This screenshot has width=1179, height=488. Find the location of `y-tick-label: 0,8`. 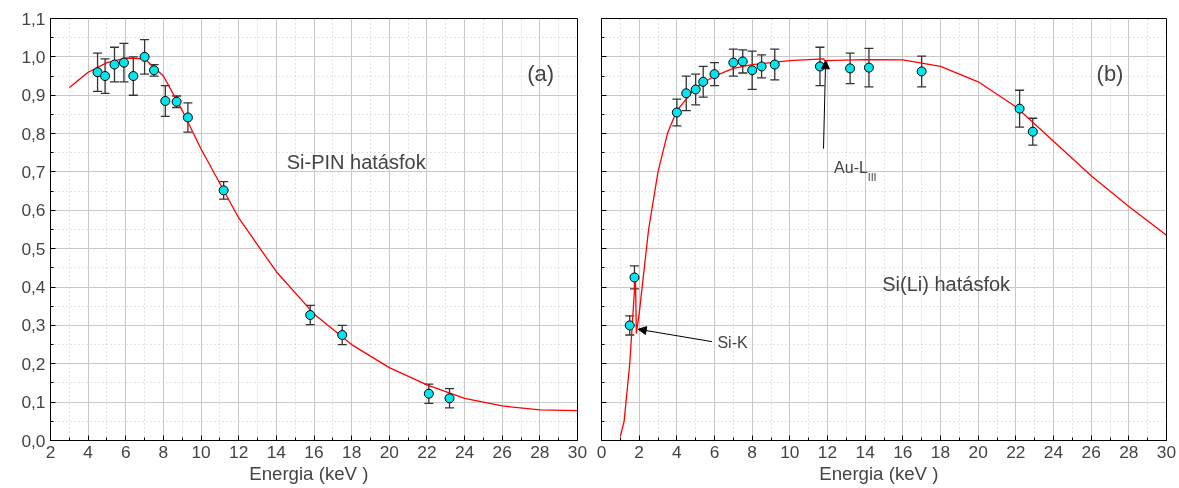

y-tick-label: 0,8 is located at coordinates (33, 133).